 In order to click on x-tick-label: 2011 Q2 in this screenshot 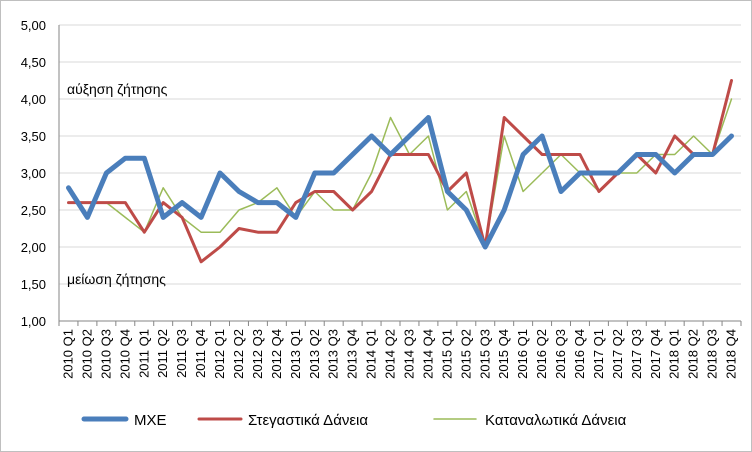, I will do `click(162, 353)`.